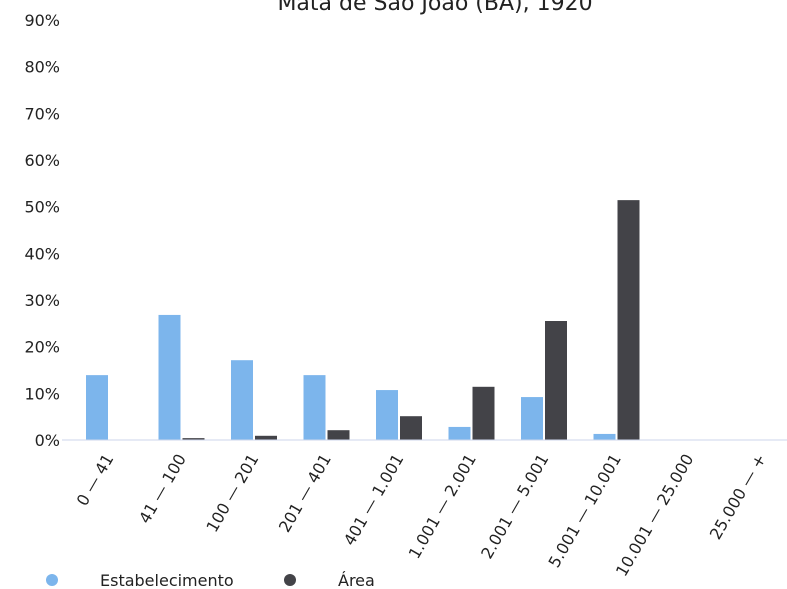 This screenshot has height=589, width=787. I want to click on x-tick-label: 10.001 — 25.000, so click(655, 515).